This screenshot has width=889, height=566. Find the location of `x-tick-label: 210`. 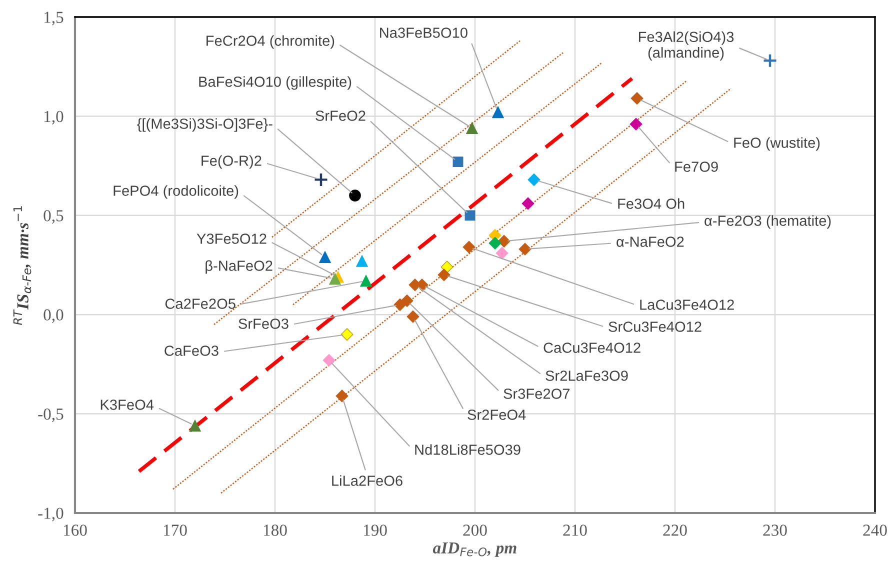

x-tick-label: 210 is located at coordinates (575, 530).